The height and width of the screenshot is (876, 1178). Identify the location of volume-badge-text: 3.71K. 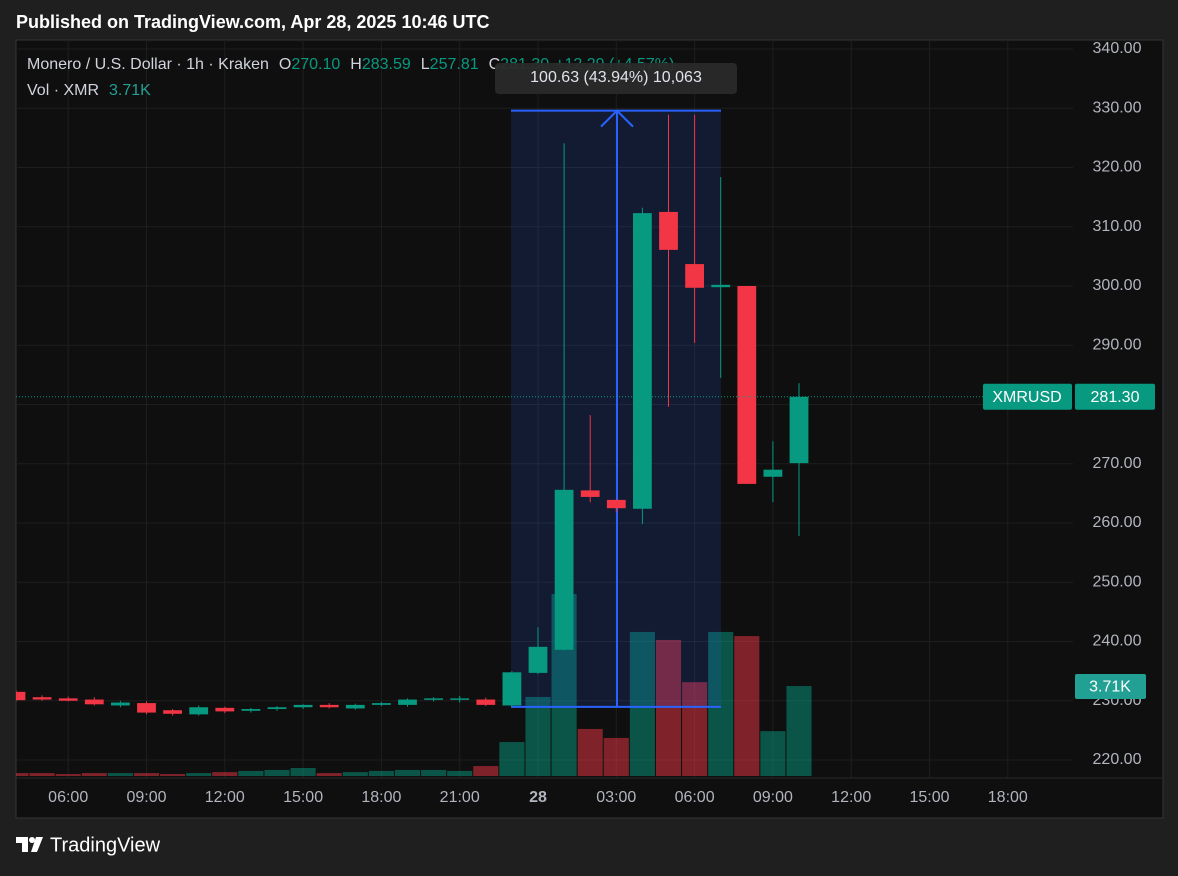
(1110, 686).